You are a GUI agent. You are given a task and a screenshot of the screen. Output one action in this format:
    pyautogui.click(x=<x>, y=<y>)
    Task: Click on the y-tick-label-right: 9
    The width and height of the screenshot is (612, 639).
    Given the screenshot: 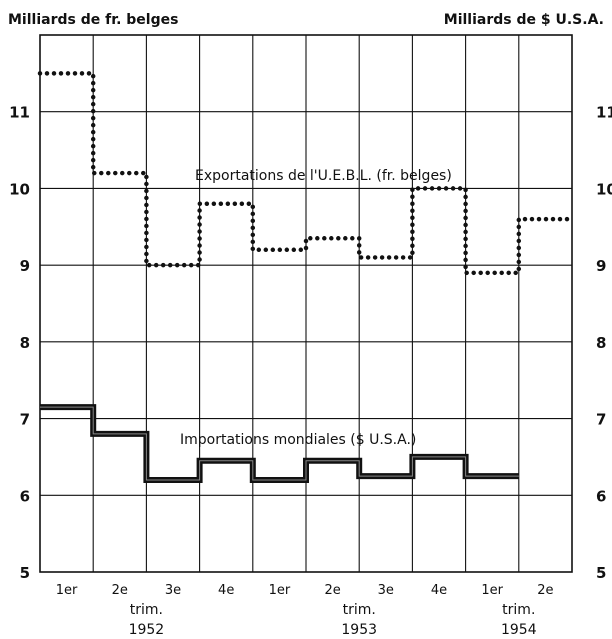 What is the action you would take?
    pyautogui.click(x=601, y=266)
    